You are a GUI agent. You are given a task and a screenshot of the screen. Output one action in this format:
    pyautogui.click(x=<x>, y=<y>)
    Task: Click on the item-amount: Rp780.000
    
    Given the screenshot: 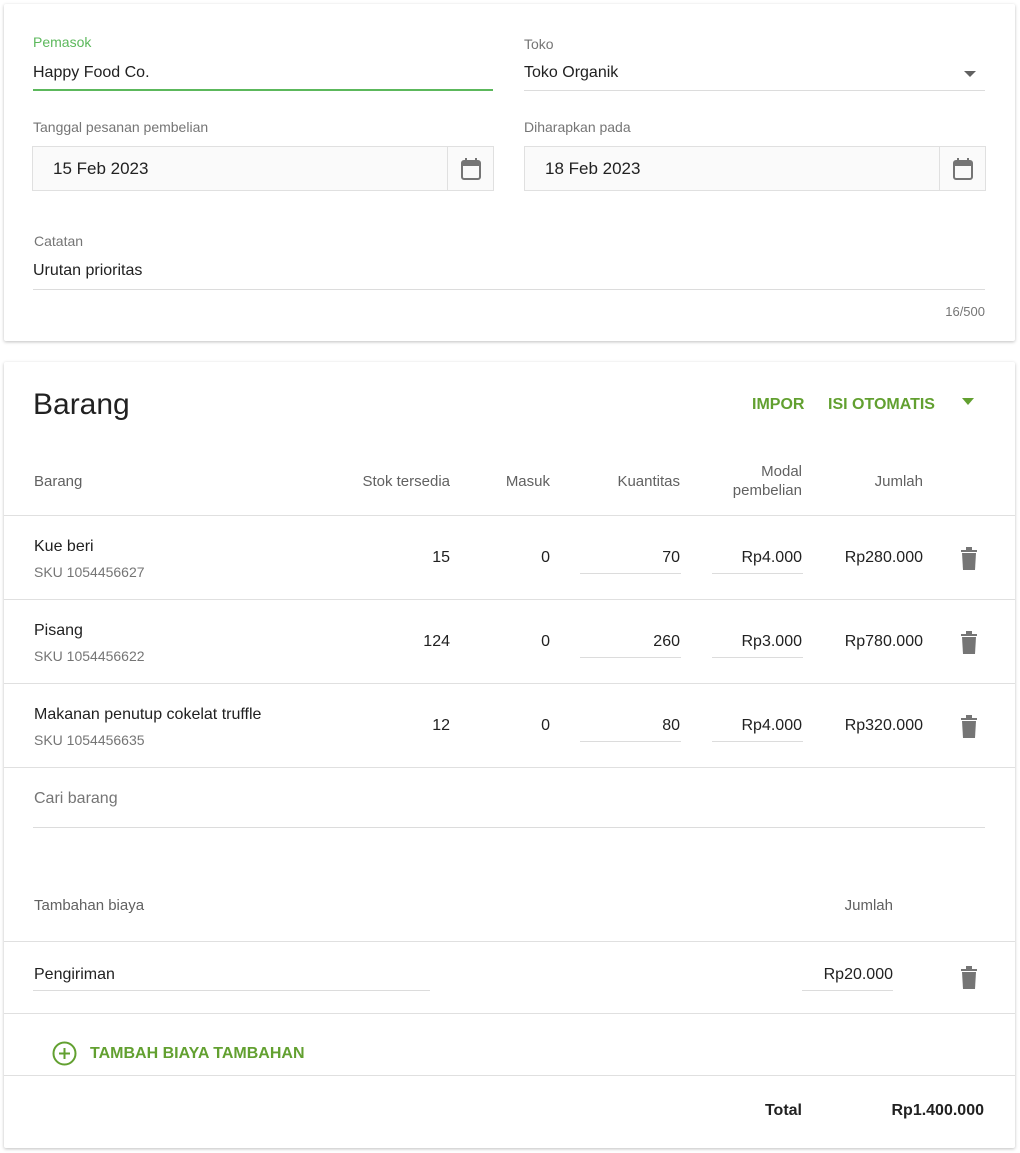 What is the action you would take?
    pyautogui.click(x=883, y=641)
    